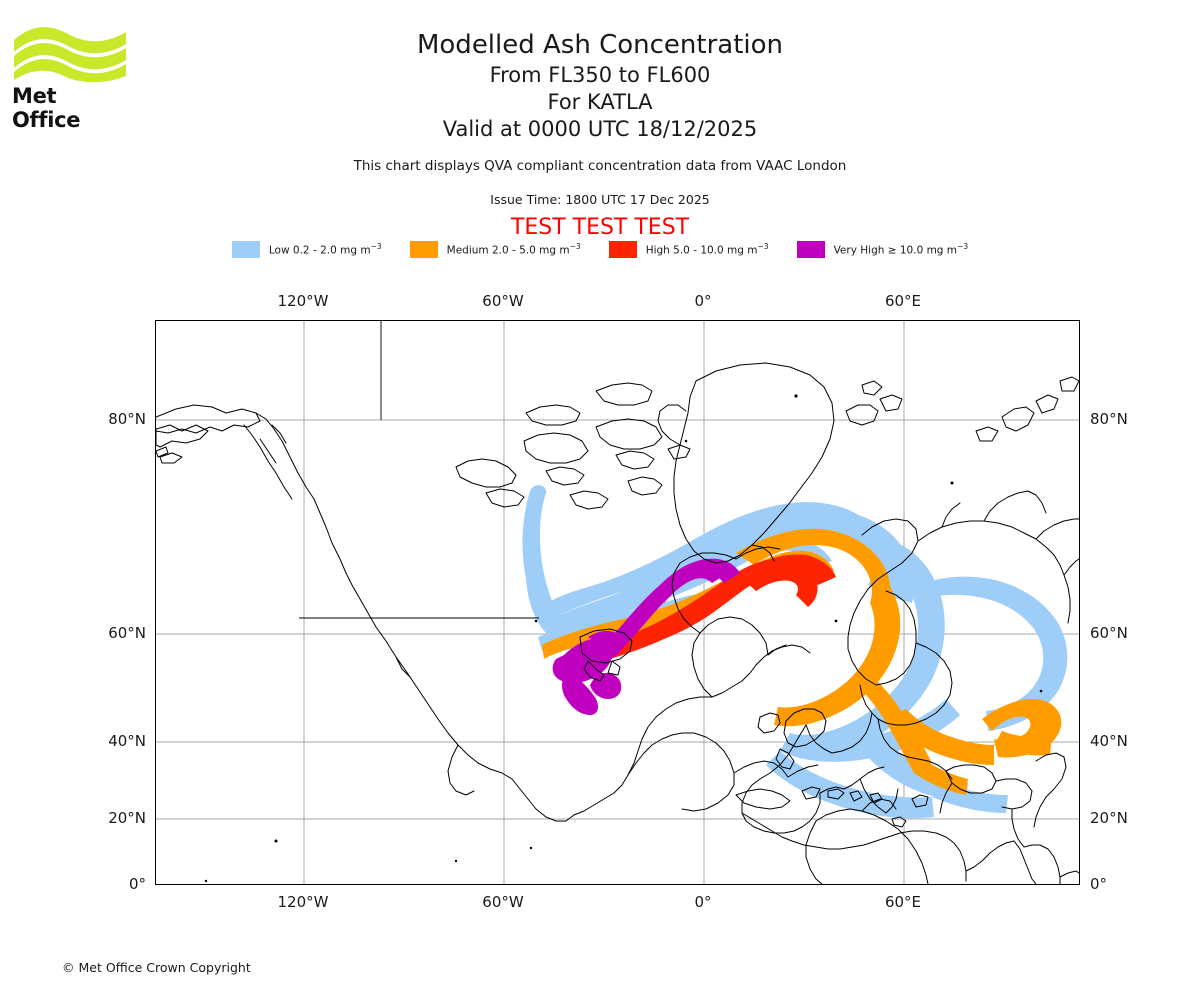 The height and width of the screenshot is (1000, 1200). I want to click on lat-label-right-40n: 40°N, so click(1109, 741).